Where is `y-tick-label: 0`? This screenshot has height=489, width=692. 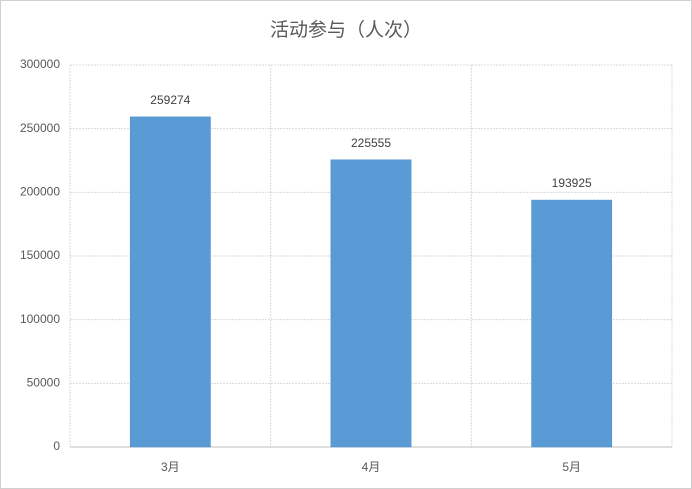 y-tick-label: 0 is located at coordinates (56, 446).